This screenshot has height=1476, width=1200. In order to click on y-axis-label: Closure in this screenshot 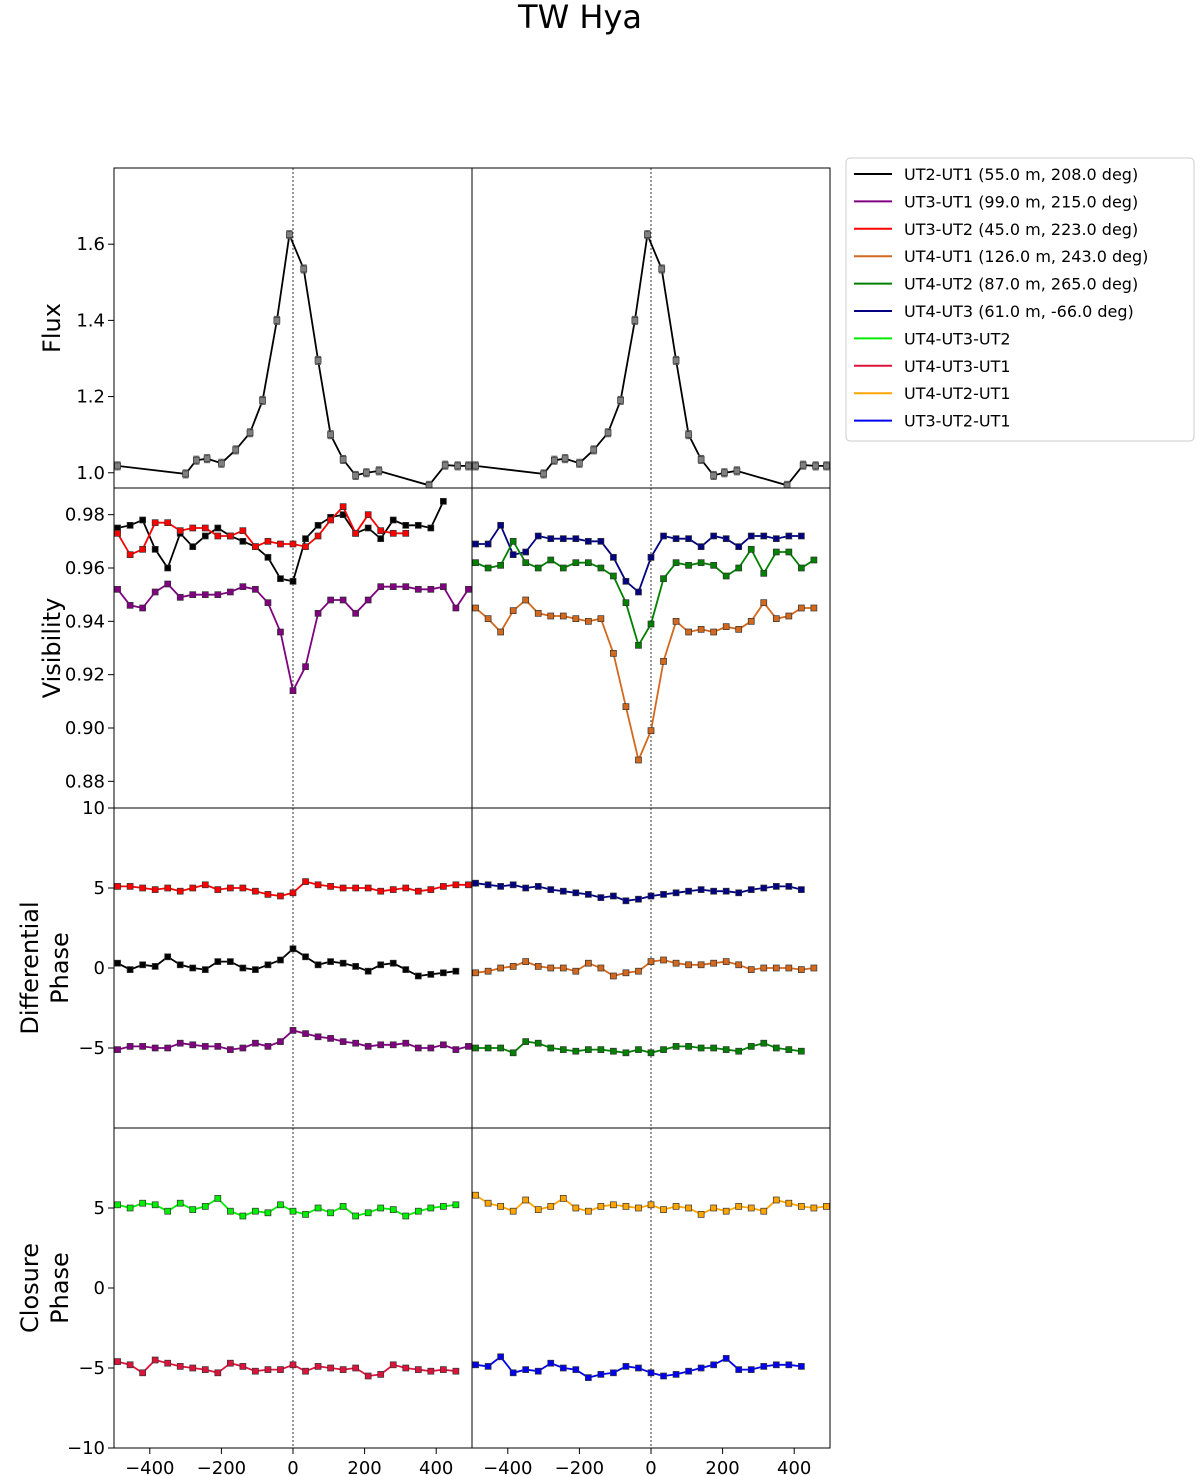, I will do `click(30, 1288)`.